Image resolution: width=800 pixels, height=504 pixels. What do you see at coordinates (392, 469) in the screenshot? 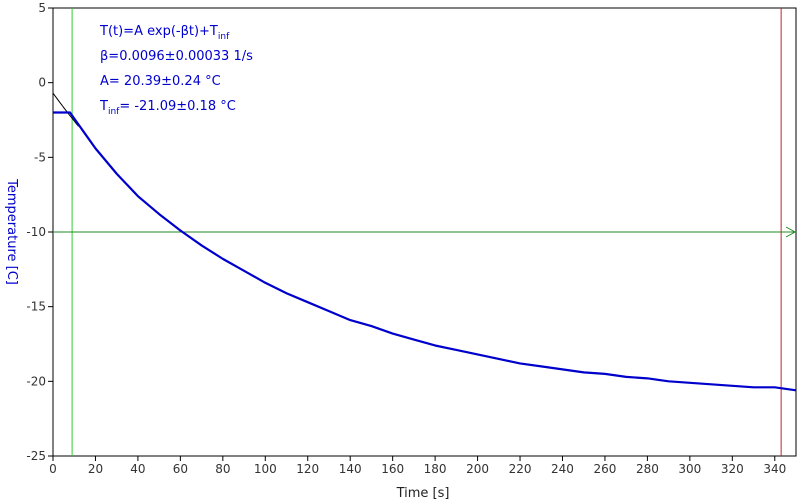
I see `x-tick-label: 160` at bounding box center [392, 469].